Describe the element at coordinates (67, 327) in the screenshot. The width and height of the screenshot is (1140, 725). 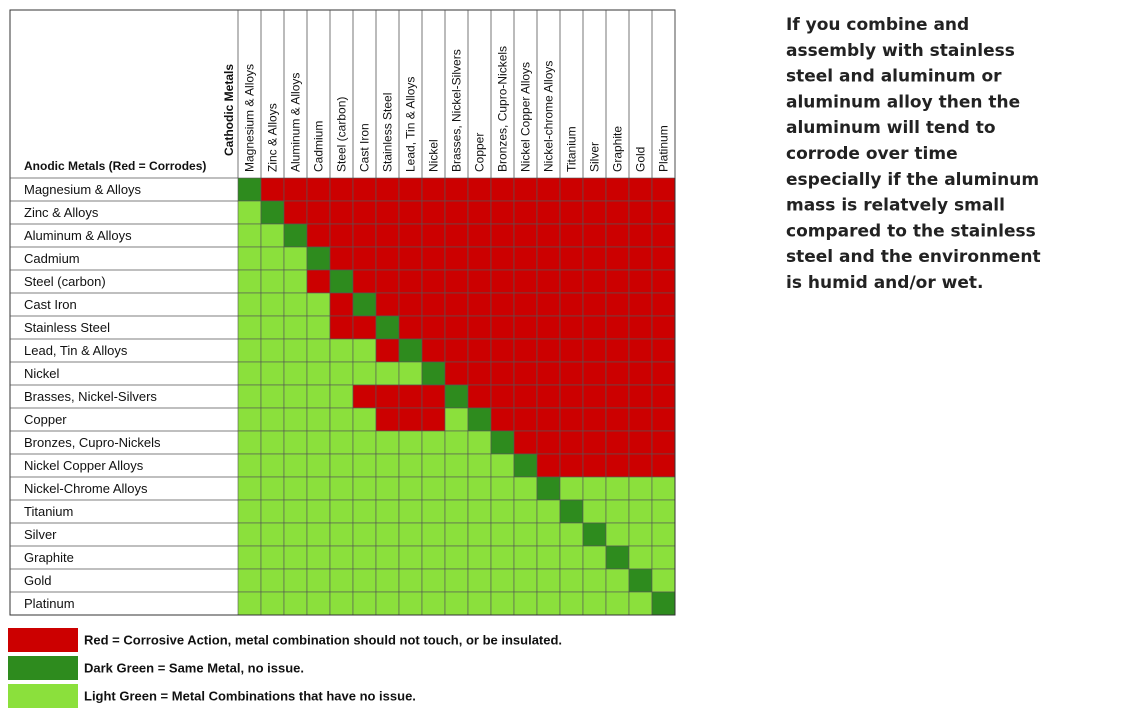
I see `row-label: Stainless Steel` at that location.